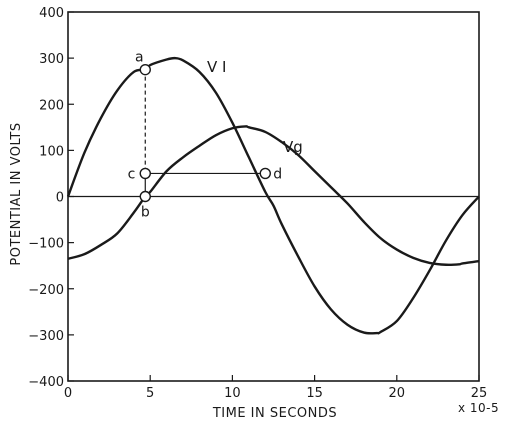  What do you see at coordinates (216, 67) in the screenshot?
I see `series-label-v1: V I` at bounding box center [216, 67].